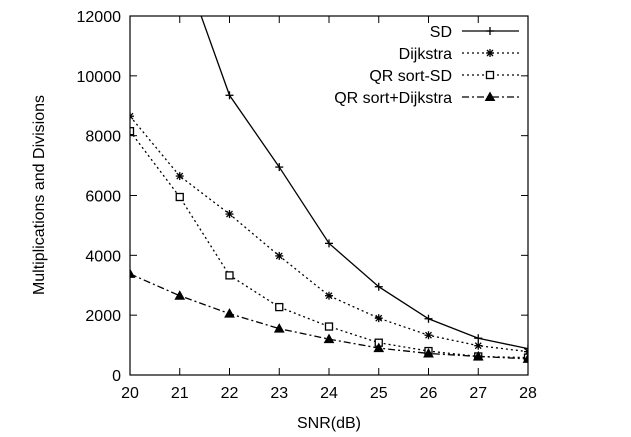  What do you see at coordinates (410, 76) in the screenshot?
I see `legend-label: QR sort-SD` at bounding box center [410, 76].